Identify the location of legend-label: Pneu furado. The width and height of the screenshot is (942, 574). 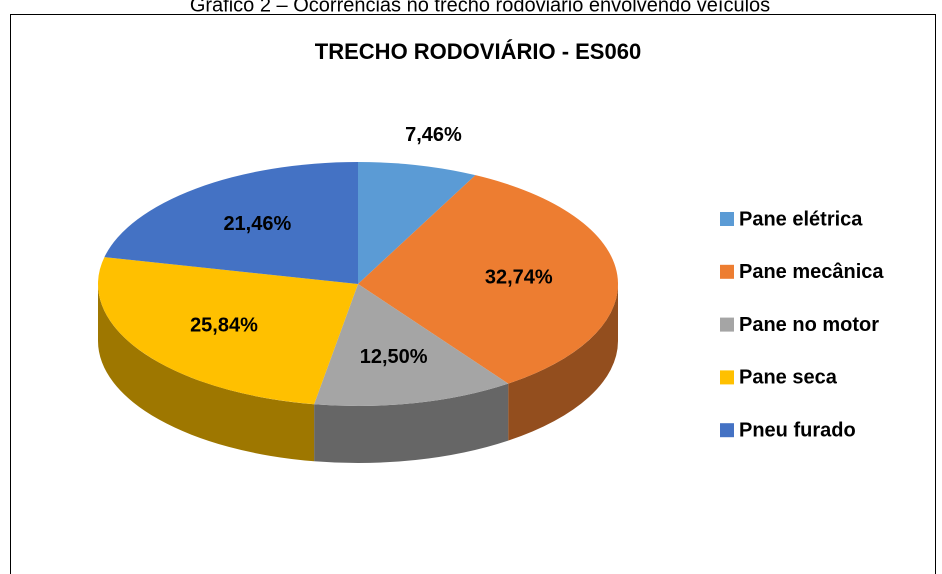
(797, 430).